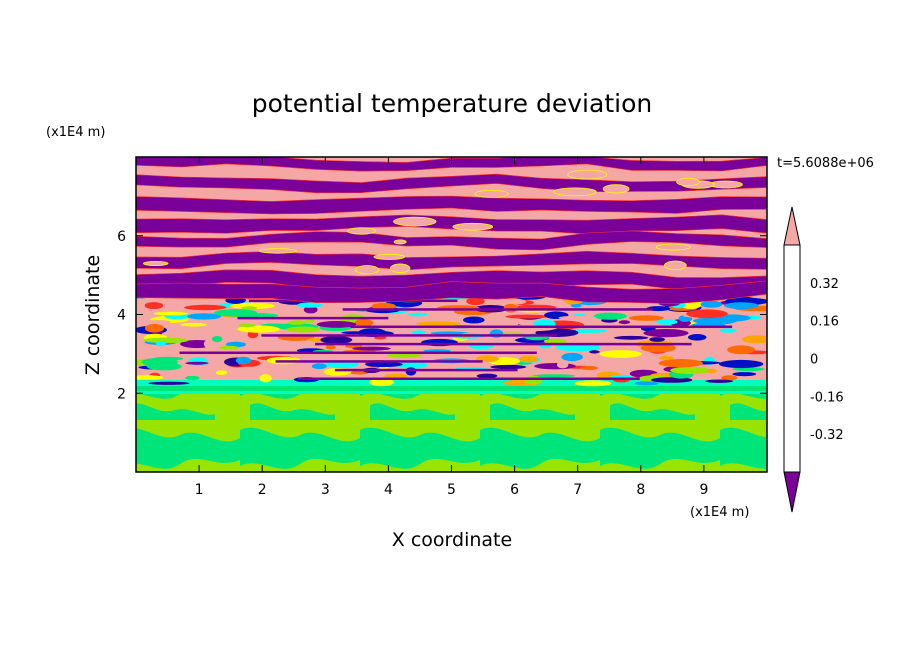 This screenshot has height=654, width=904. Describe the element at coordinates (703, 490) in the screenshot. I see `x-tick-label: 9` at that location.